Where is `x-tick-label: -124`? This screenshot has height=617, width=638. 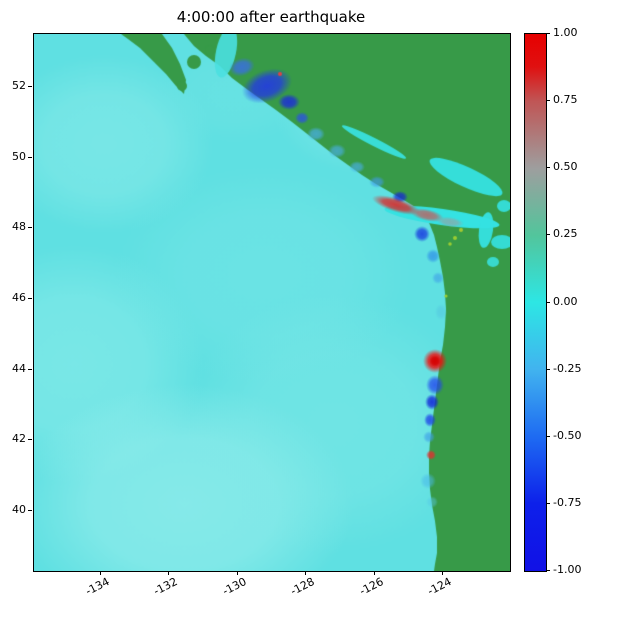 x-tick-label: -124 is located at coordinates (439, 586).